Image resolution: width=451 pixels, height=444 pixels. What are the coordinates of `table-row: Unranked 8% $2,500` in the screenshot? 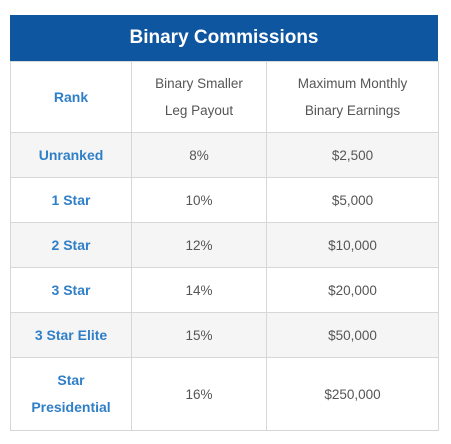 It's located at (224, 155).